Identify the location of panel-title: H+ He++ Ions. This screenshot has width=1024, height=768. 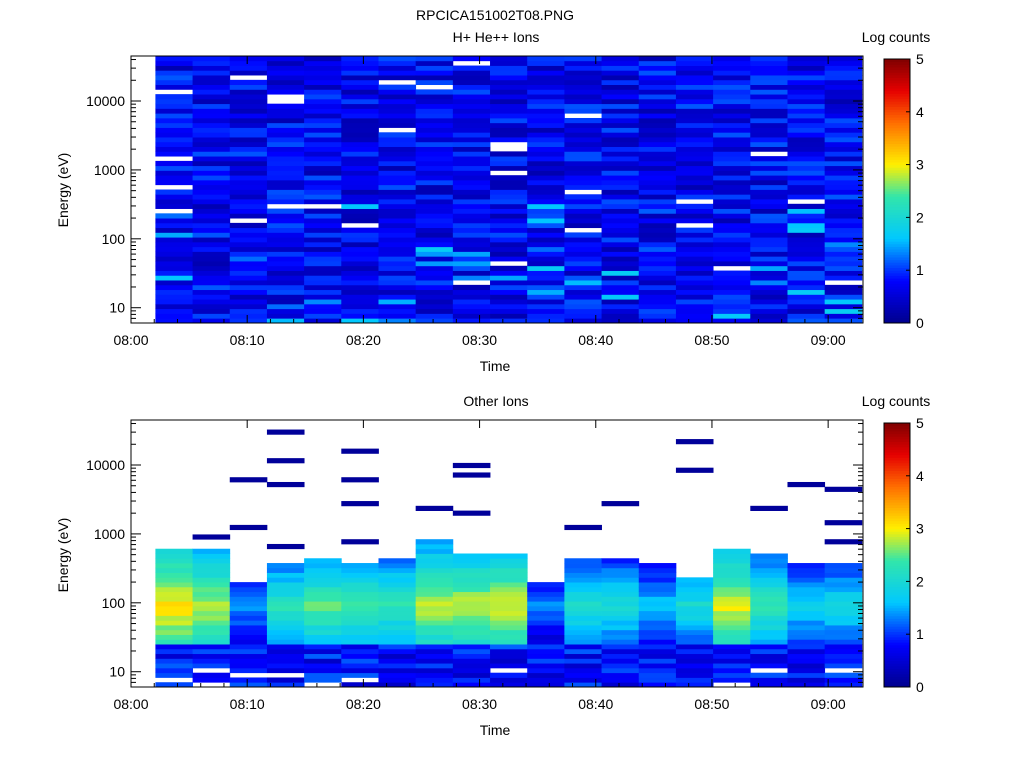
(496, 37).